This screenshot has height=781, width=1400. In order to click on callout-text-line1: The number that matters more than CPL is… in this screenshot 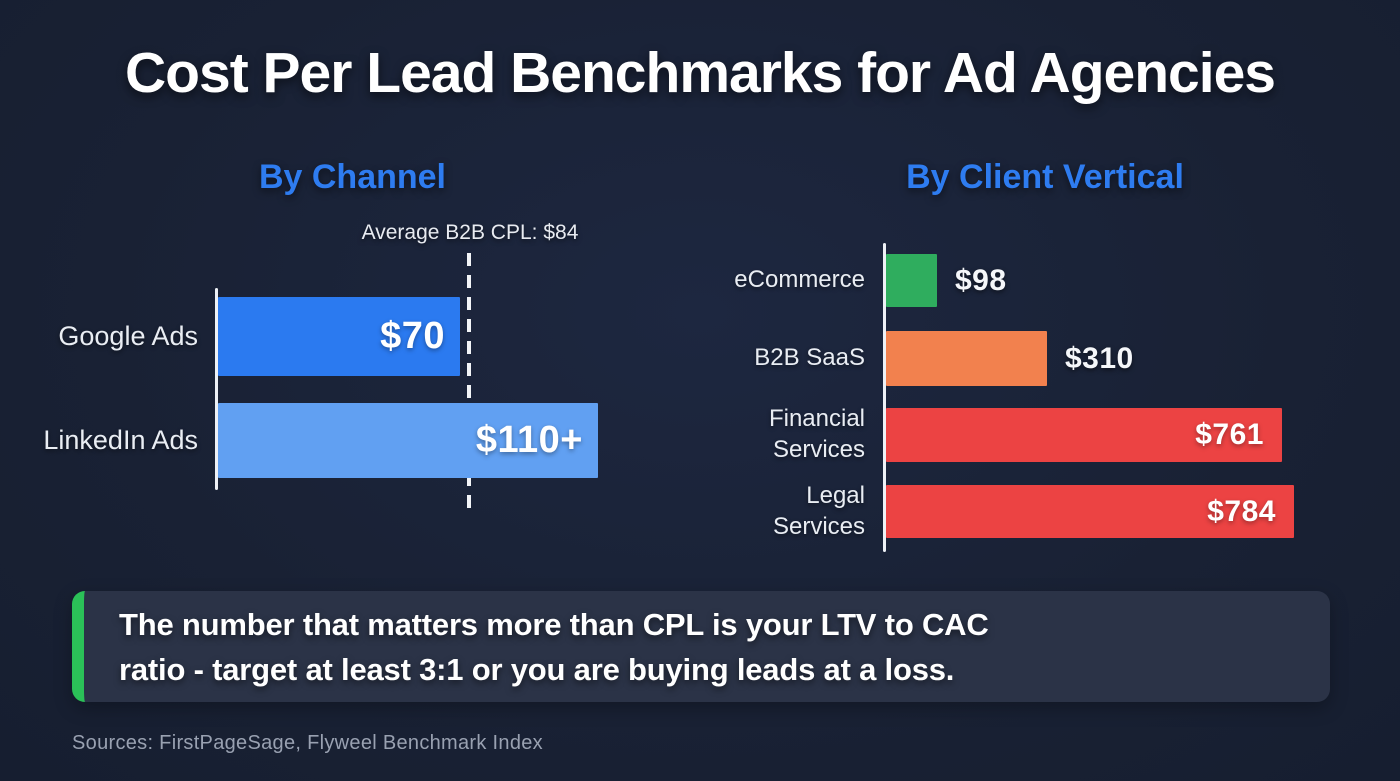, I will do `click(554, 624)`.